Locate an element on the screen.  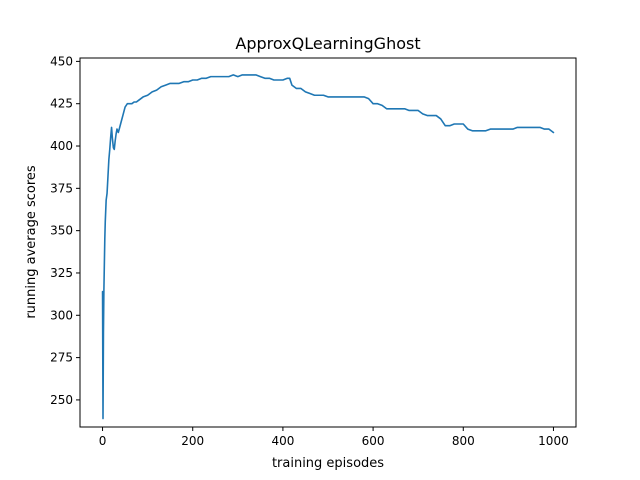
x-tick-label: 0 is located at coordinates (103, 441).